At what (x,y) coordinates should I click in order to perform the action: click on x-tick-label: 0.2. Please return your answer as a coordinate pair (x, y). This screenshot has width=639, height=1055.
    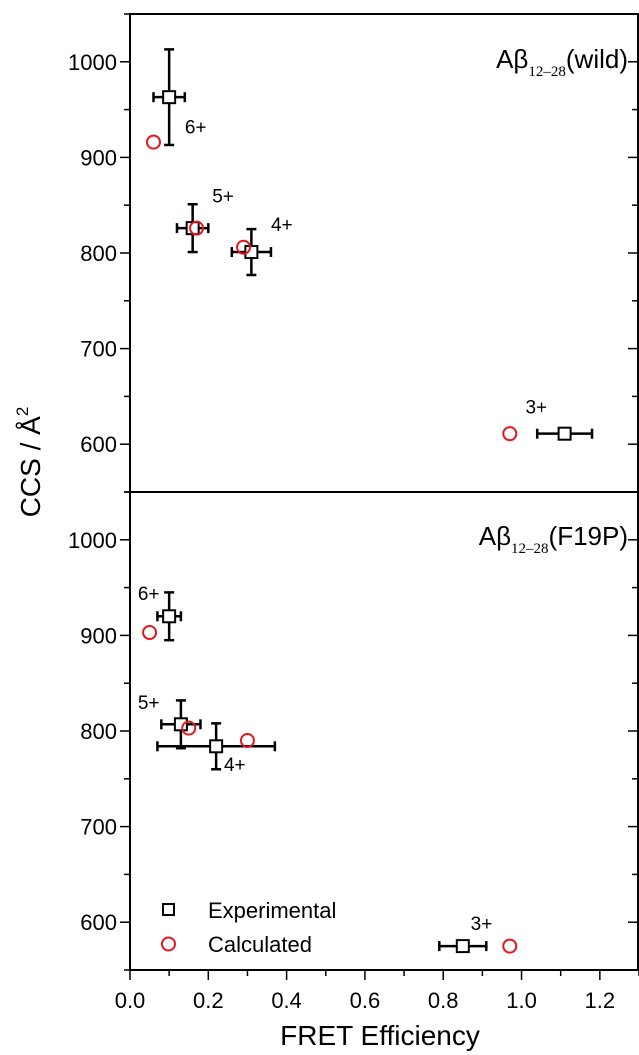
    Looking at the image, I should click on (208, 1000).